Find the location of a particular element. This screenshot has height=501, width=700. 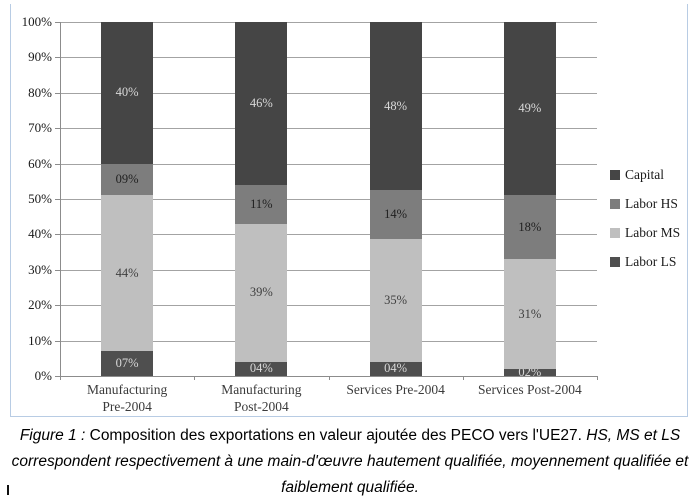

y-axis-tick-label: 40% is located at coordinates (40, 234).